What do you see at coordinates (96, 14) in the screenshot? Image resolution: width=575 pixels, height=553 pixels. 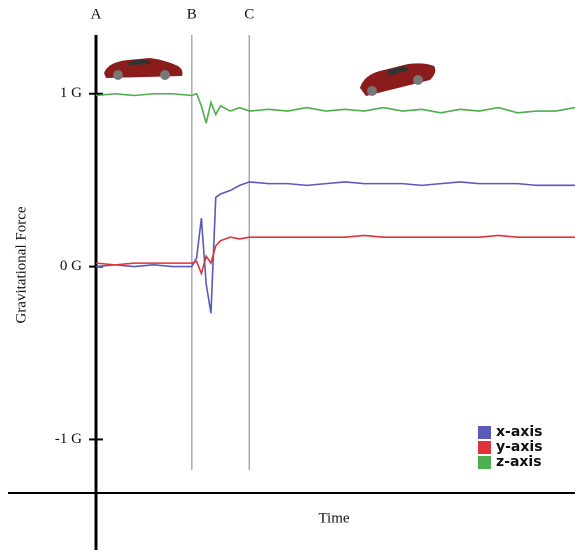 I see `event-label: A` at bounding box center [96, 14].